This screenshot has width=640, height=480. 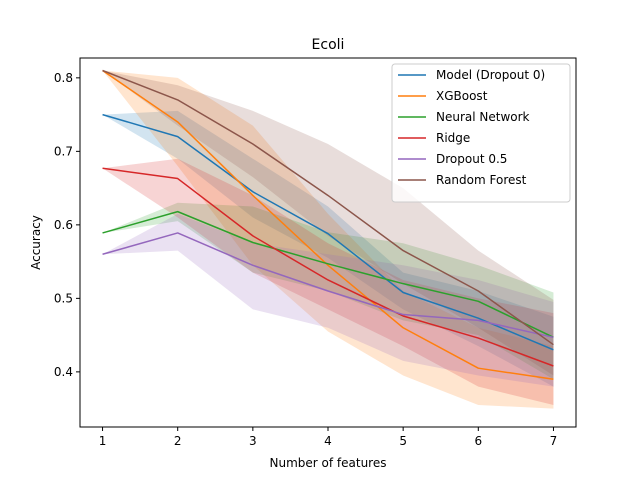 I want to click on legend-label: Neural Network, so click(x=483, y=117).